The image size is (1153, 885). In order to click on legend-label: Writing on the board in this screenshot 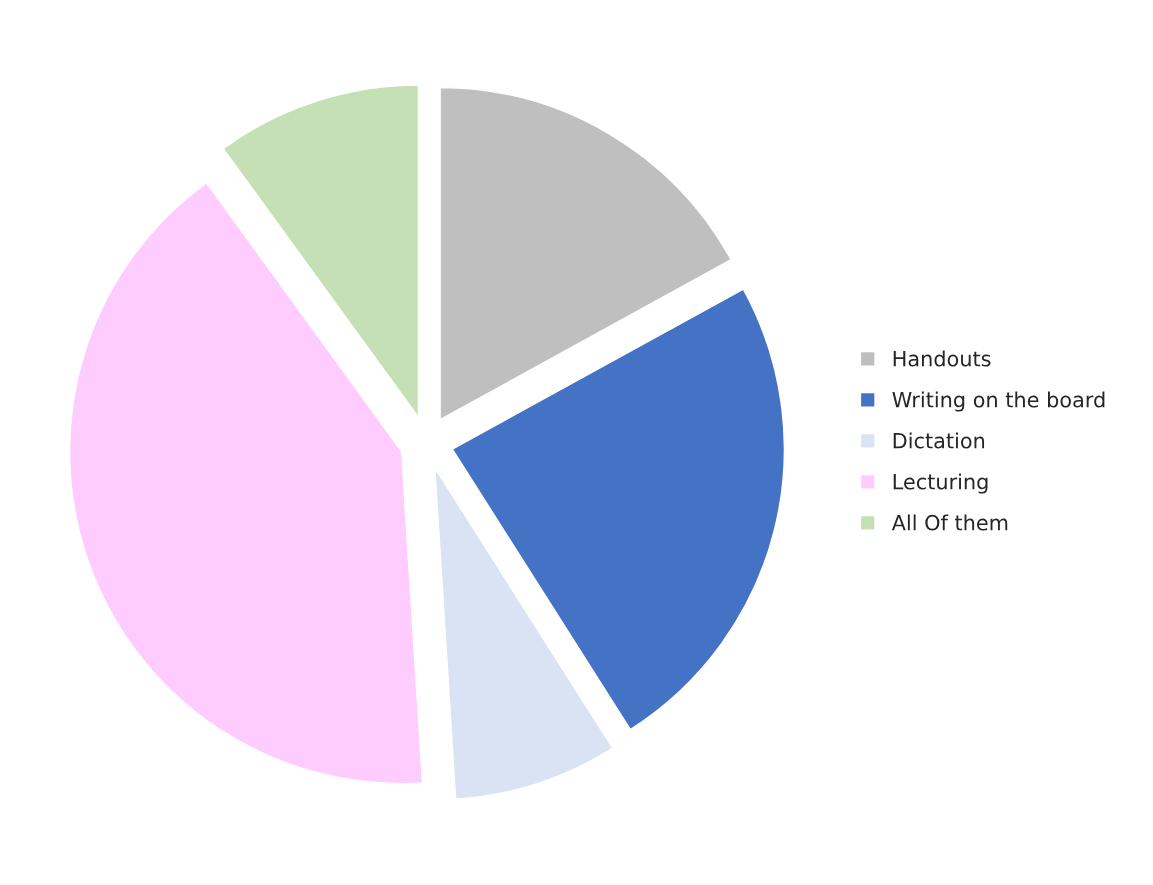, I will do `click(998, 401)`.